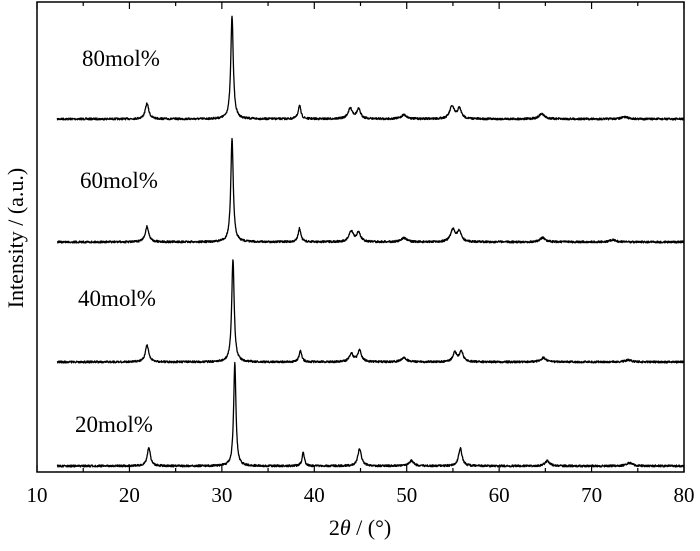 The width and height of the screenshot is (700, 551). What do you see at coordinates (591, 495) in the screenshot?
I see `x-tick-label: 70` at bounding box center [591, 495].